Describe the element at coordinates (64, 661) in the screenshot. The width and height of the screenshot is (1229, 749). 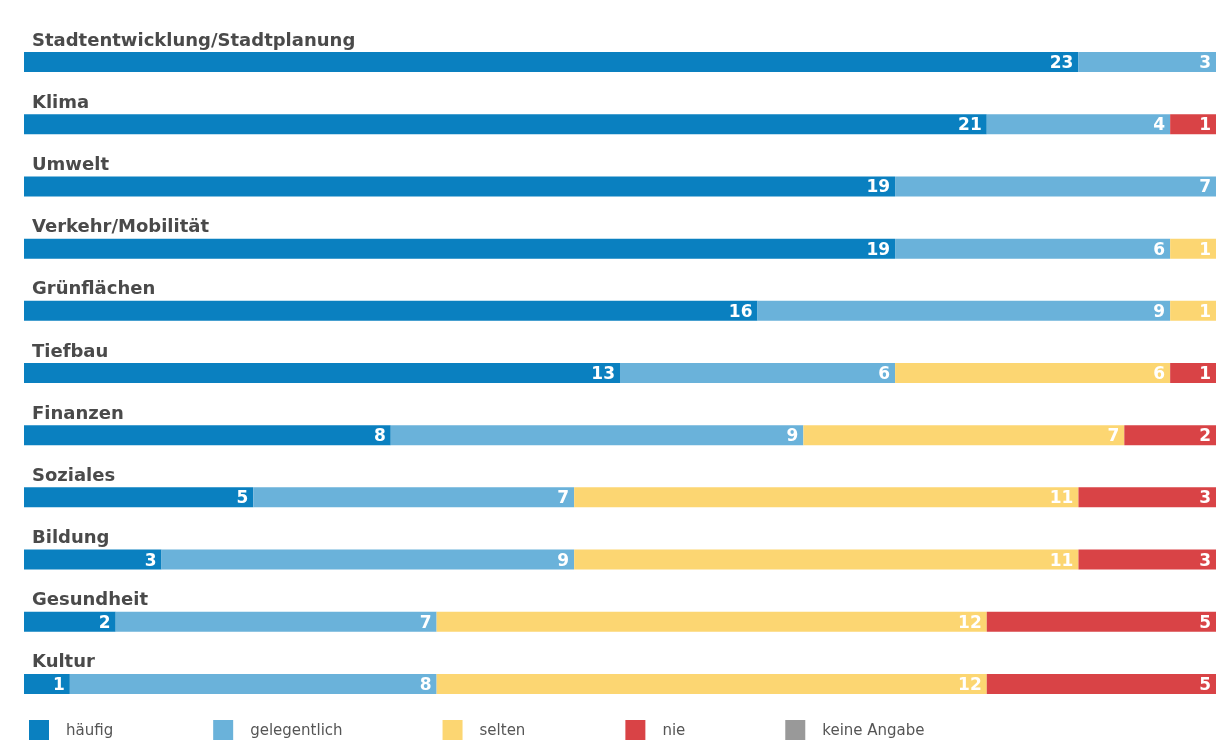
I see `y-tick-label: Kultur` at that location.